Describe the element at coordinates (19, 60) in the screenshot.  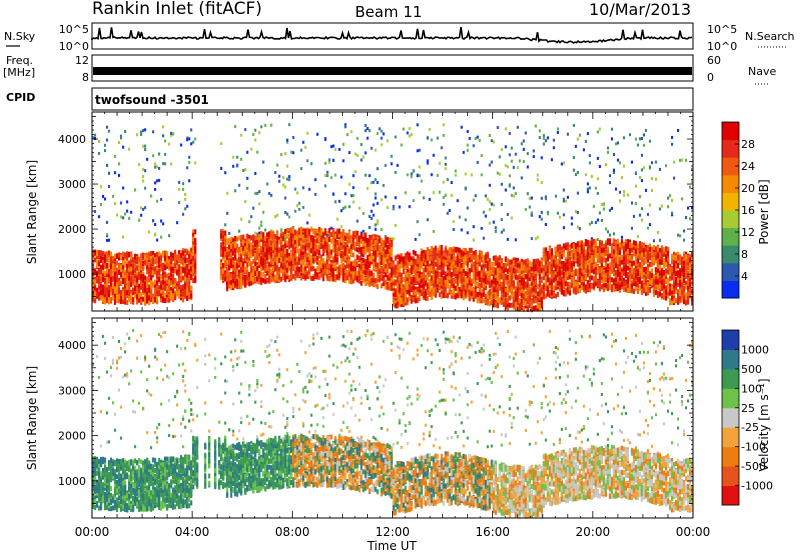
I see `freq-label: Freq.` at that location.